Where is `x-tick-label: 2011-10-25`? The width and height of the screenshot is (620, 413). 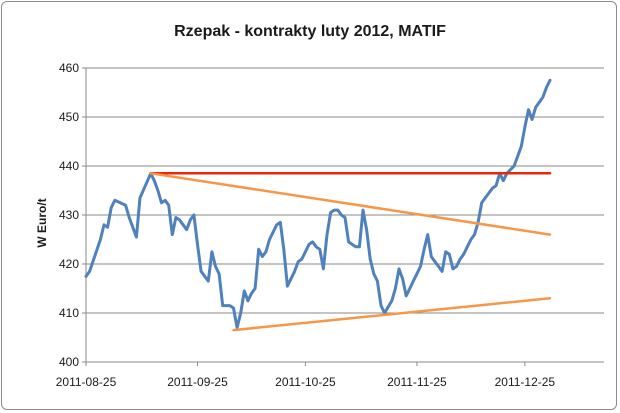
x-tick-label: 2011-10-25 is located at coordinates (305, 382).